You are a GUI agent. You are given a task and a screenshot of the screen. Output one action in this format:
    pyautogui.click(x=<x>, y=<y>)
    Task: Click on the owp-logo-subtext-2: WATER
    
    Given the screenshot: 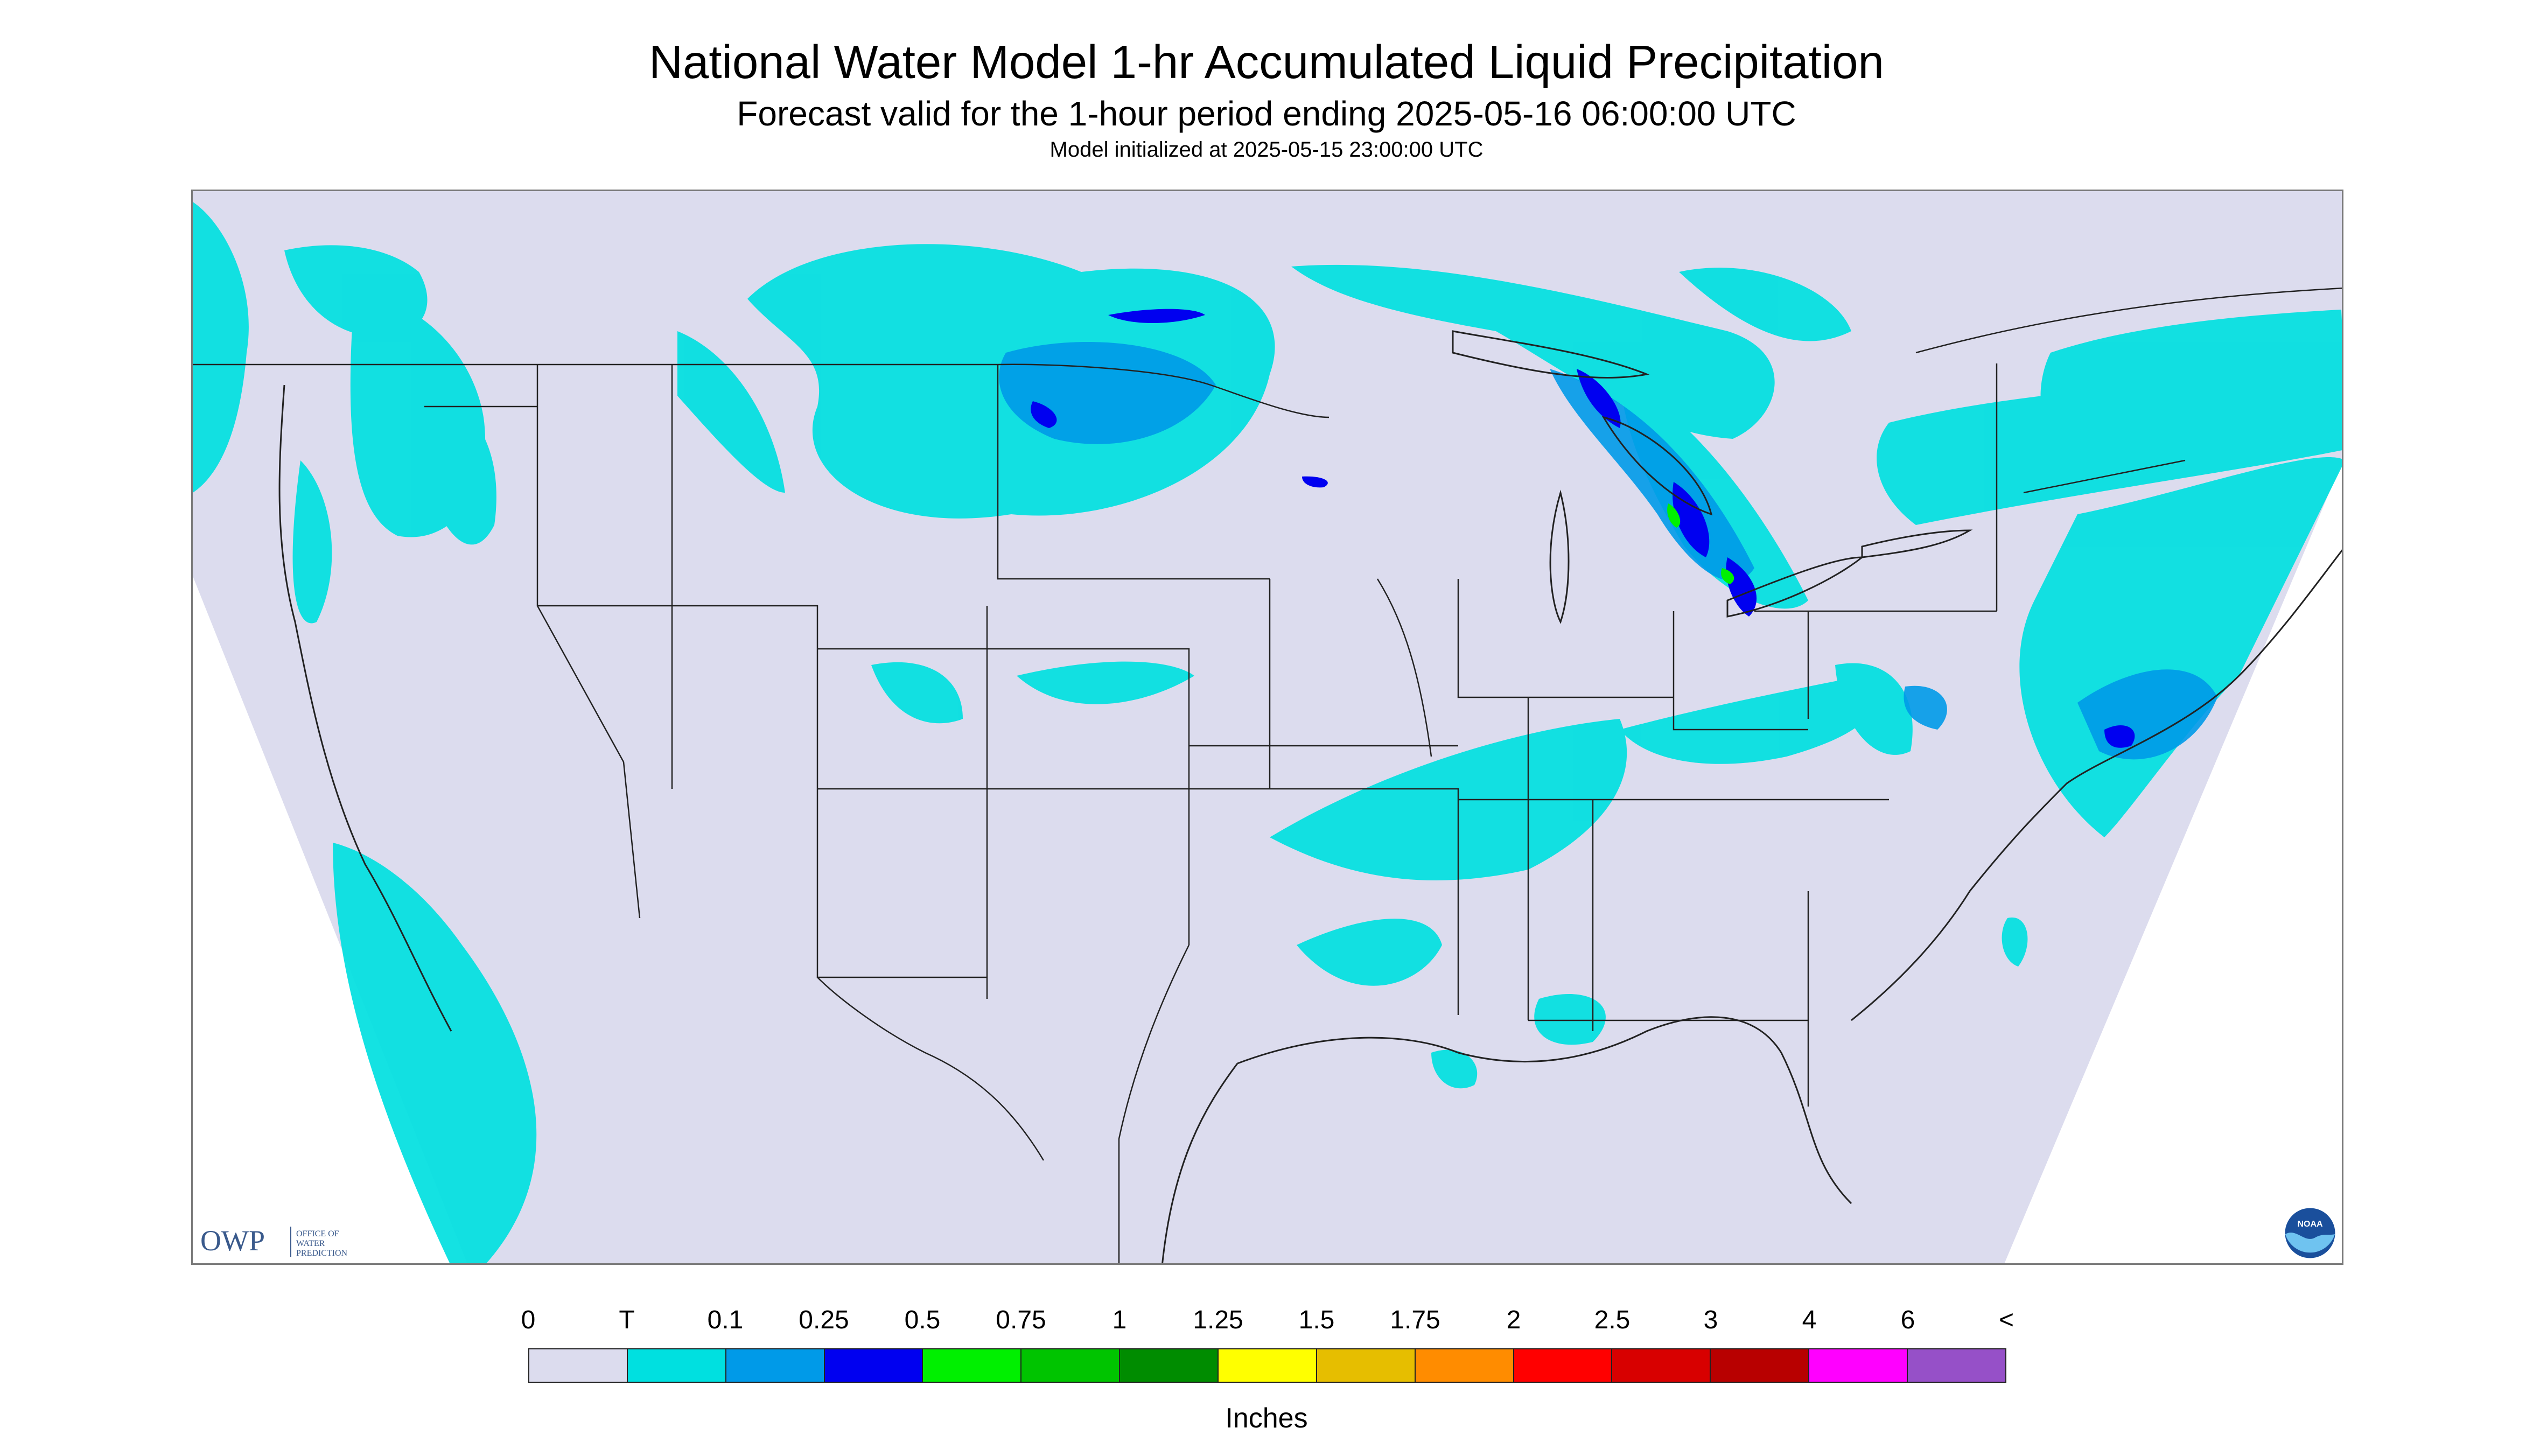 What is the action you would take?
    pyautogui.click(x=311, y=1243)
    